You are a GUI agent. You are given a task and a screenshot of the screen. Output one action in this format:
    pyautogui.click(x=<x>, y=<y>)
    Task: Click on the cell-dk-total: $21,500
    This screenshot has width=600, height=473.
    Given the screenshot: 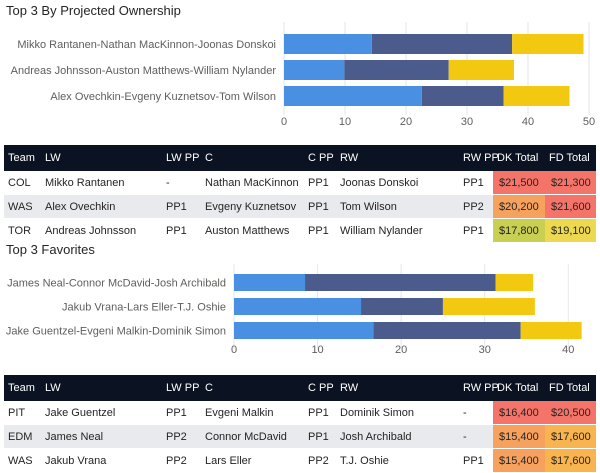 What is the action you would take?
    pyautogui.click(x=519, y=183)
    